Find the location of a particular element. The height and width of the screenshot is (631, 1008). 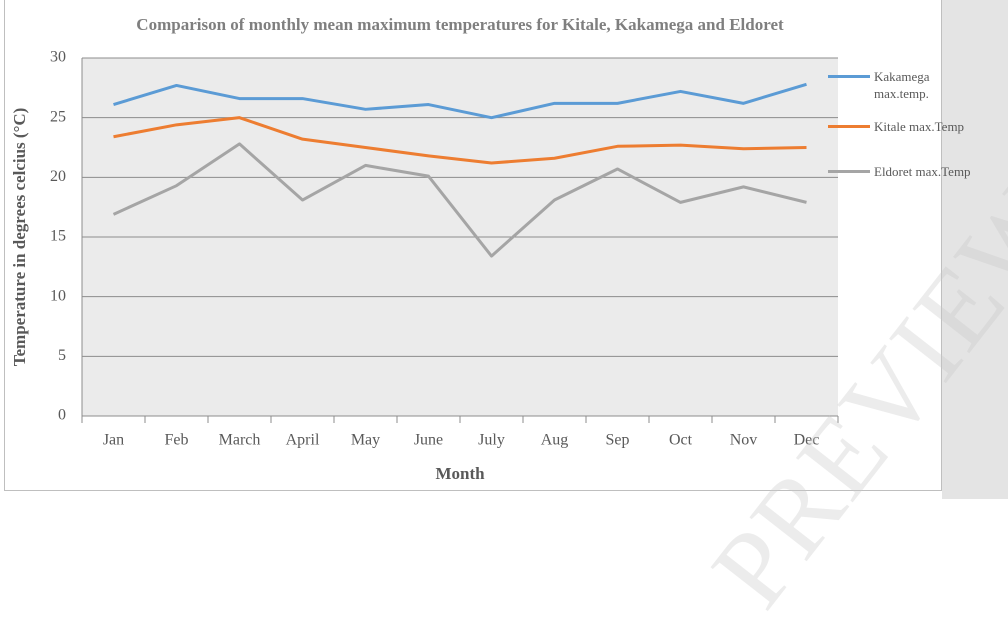

legend-label: Kitale max.Temp is located at coordinates (919, 126).